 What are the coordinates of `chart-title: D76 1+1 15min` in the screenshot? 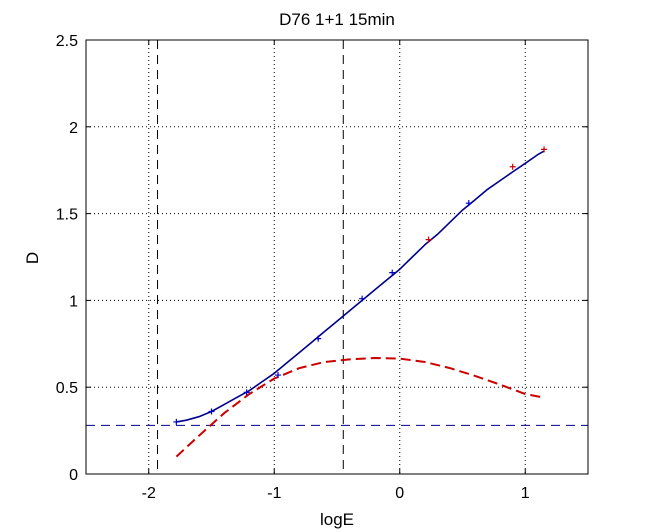 It's located at (337, 19).